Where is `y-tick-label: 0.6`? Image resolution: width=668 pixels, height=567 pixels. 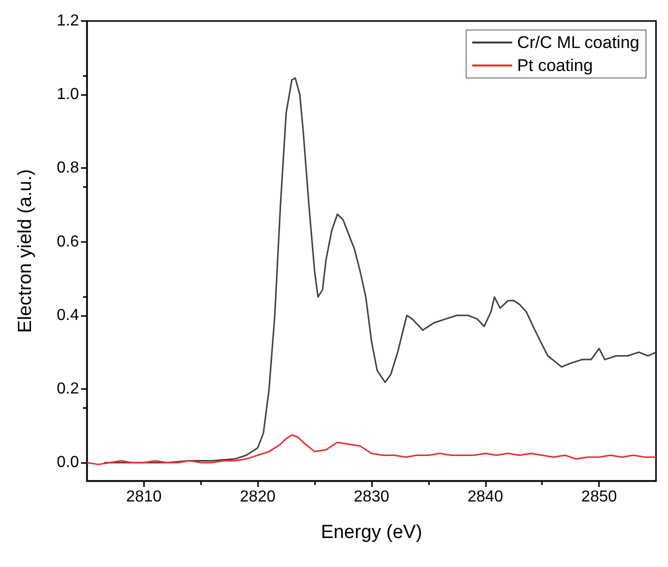
y-tick-label: 0.6 is located at coordinates (68, 241).